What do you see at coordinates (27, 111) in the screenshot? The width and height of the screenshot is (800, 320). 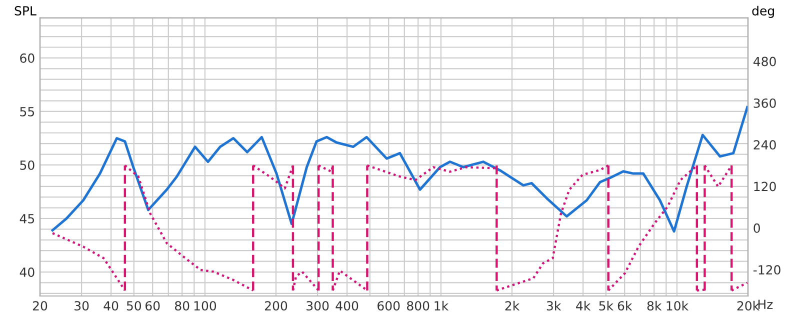 I see `y-tick-label: 55` at bounding box center [27, 111].